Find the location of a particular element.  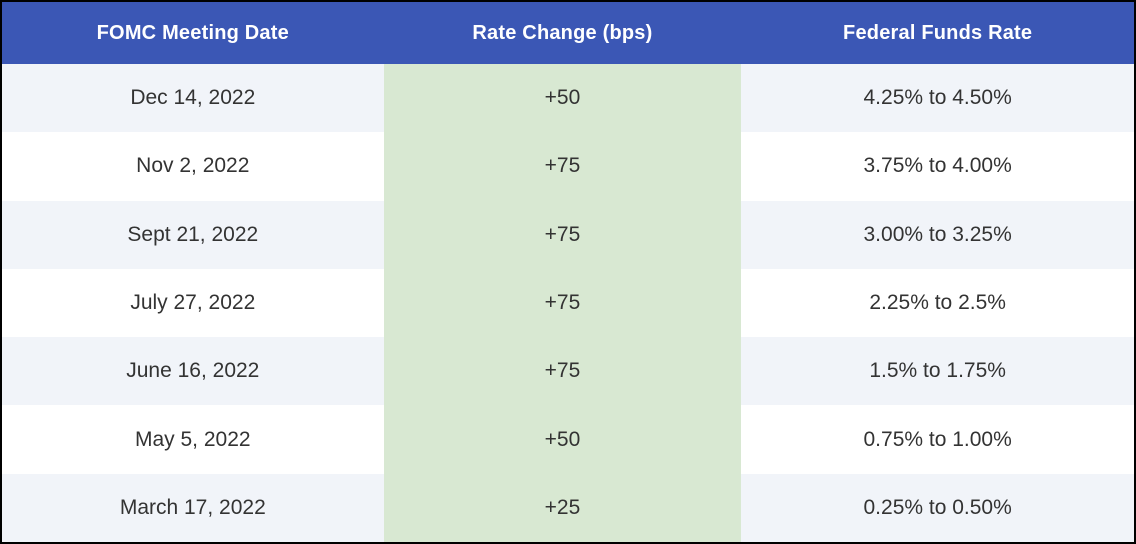

rate-change-cell: +25 is located at coordinates (562, 507).